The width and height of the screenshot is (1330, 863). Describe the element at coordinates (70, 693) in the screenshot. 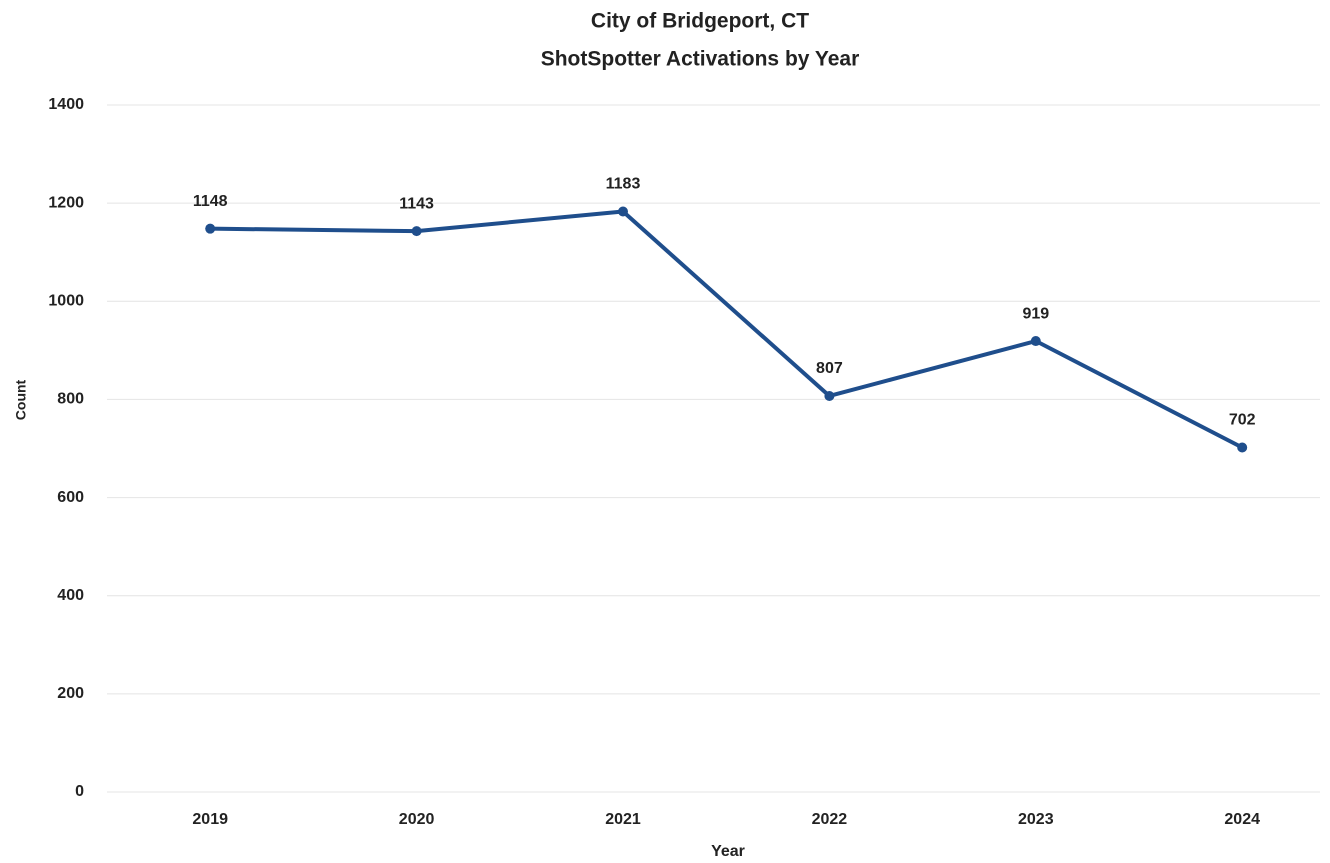

I see `y-tick-label: 200` at that location.